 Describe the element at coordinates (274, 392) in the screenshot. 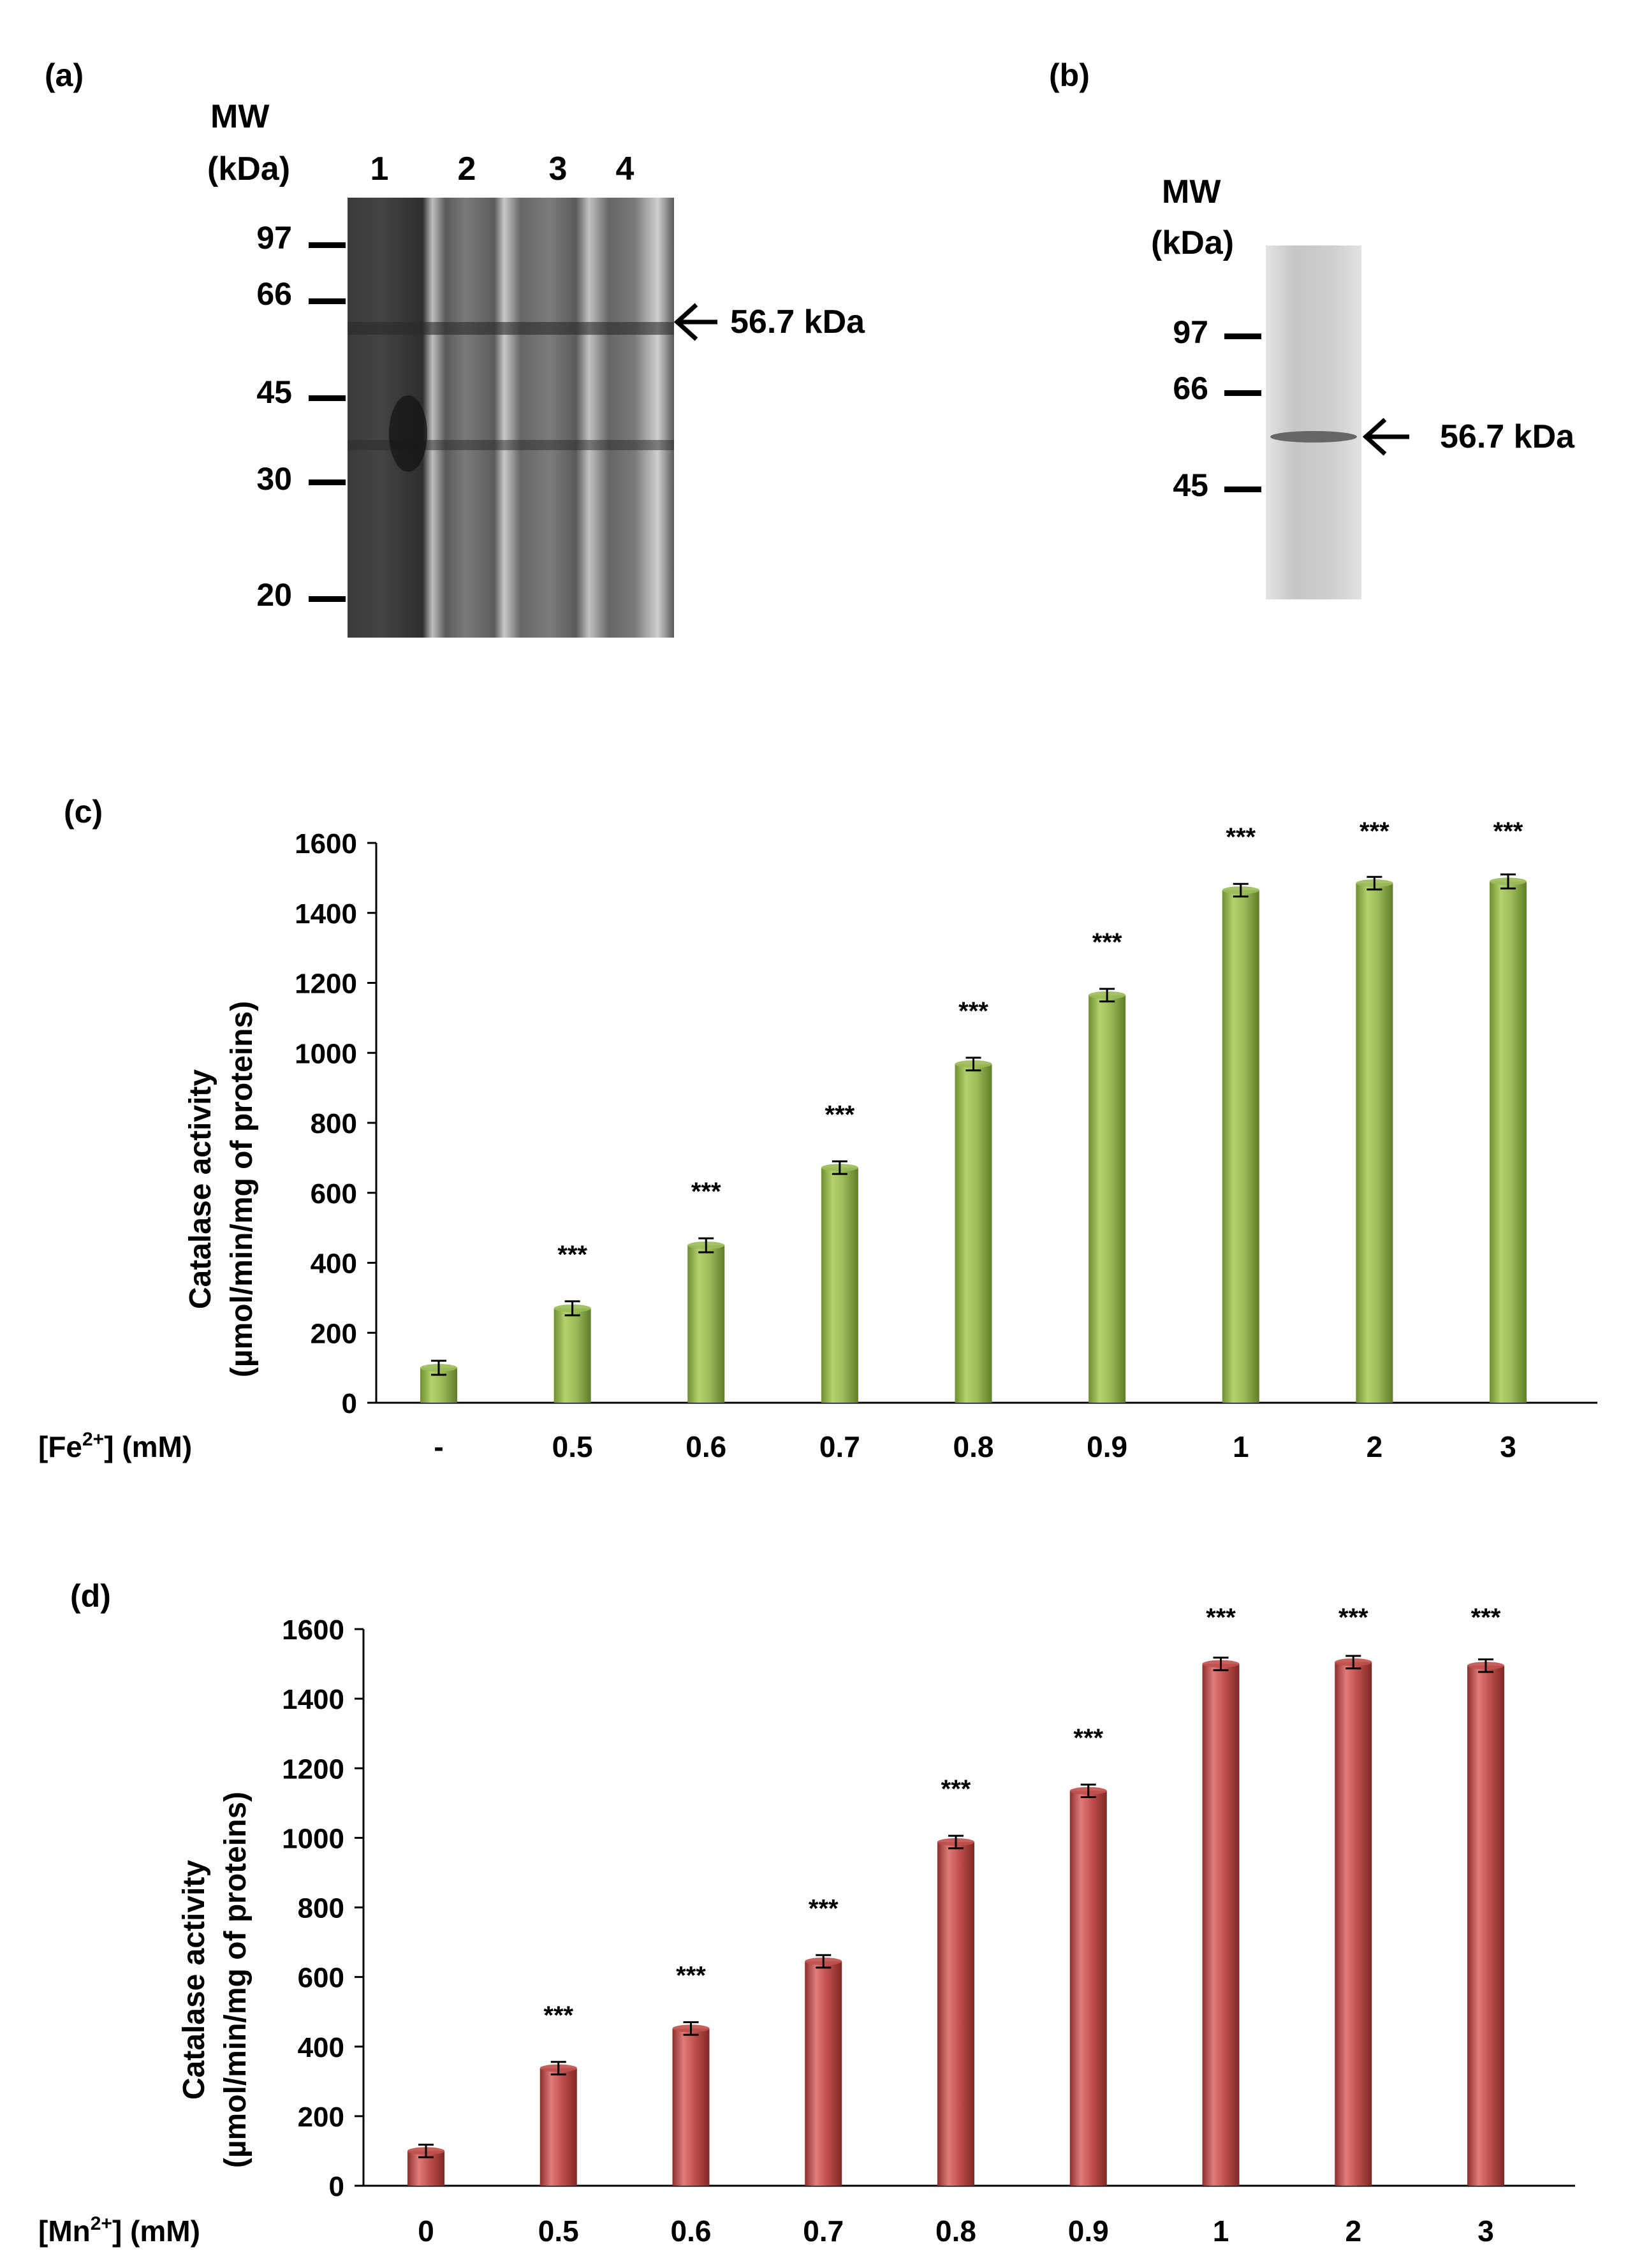

I see `marker-45-a: 45` at that location.